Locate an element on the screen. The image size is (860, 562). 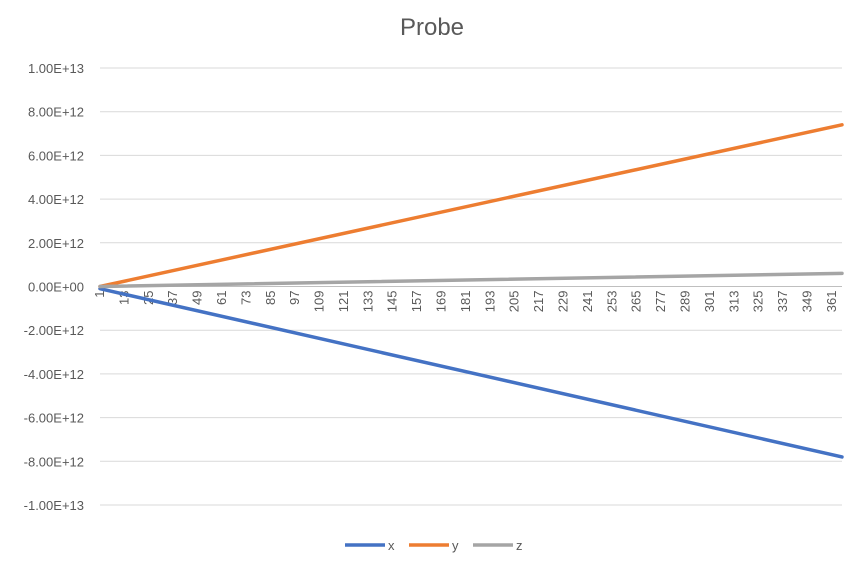
x-tick-label: 97 is located at coordinates (294, 298).